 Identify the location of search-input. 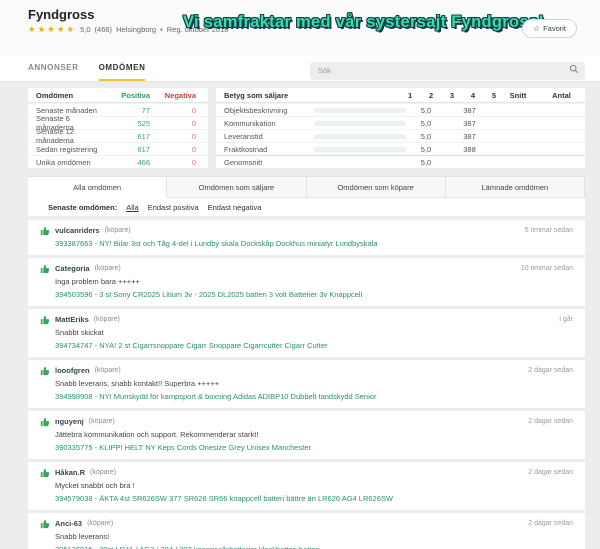
(447, 70).